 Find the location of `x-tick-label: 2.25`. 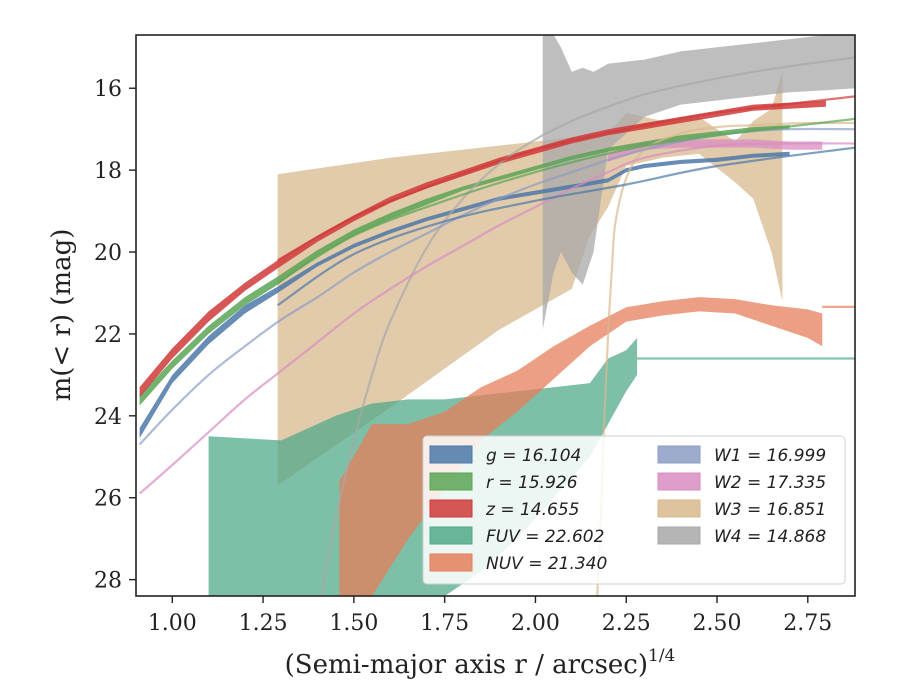

x-tick-label: 2.25 is located at coordinates (626, 623).